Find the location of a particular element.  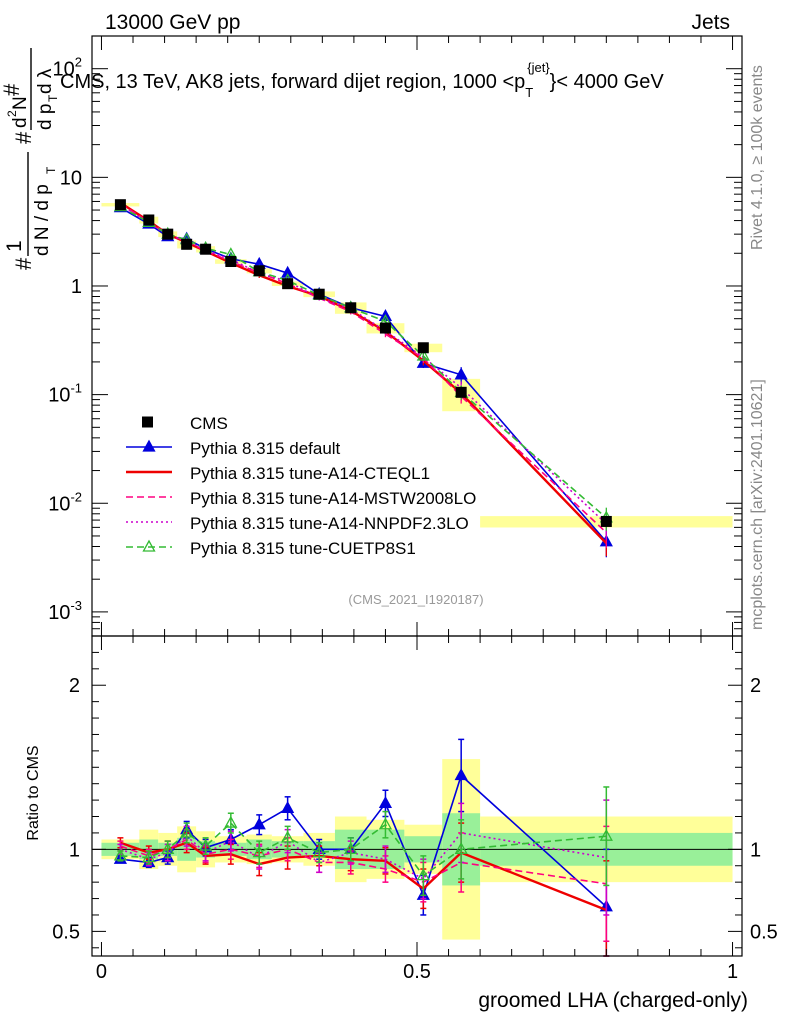

title-sub-t: T is located at coordinates (529, 92).